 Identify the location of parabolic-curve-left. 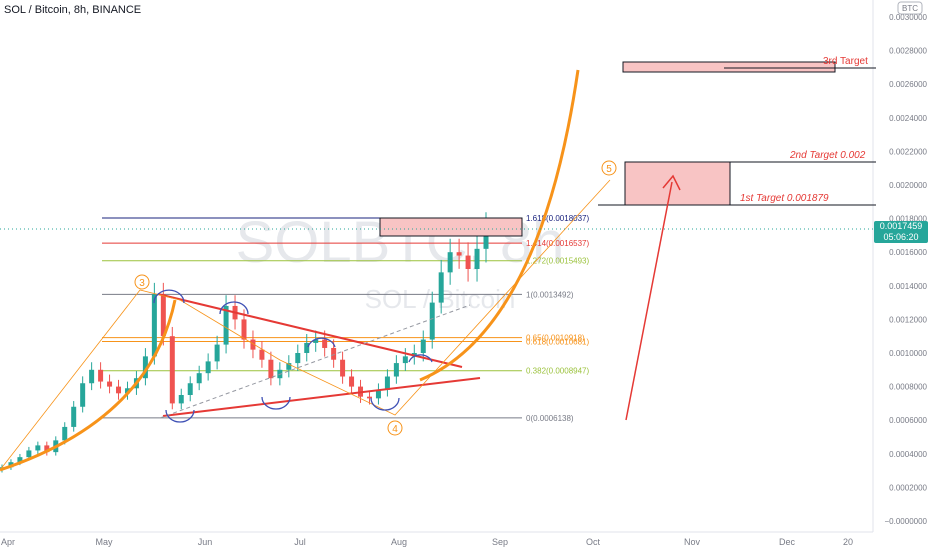
(88, 385).